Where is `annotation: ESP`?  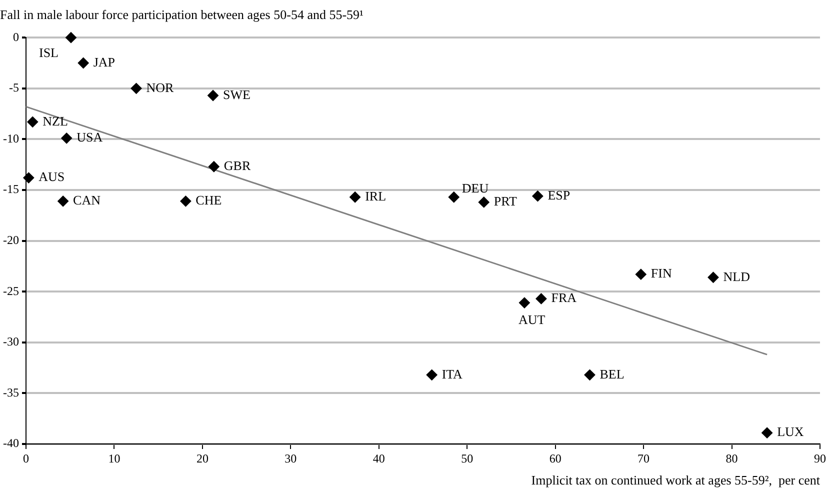
annotation: ESP is located at coordinates (559, 195).